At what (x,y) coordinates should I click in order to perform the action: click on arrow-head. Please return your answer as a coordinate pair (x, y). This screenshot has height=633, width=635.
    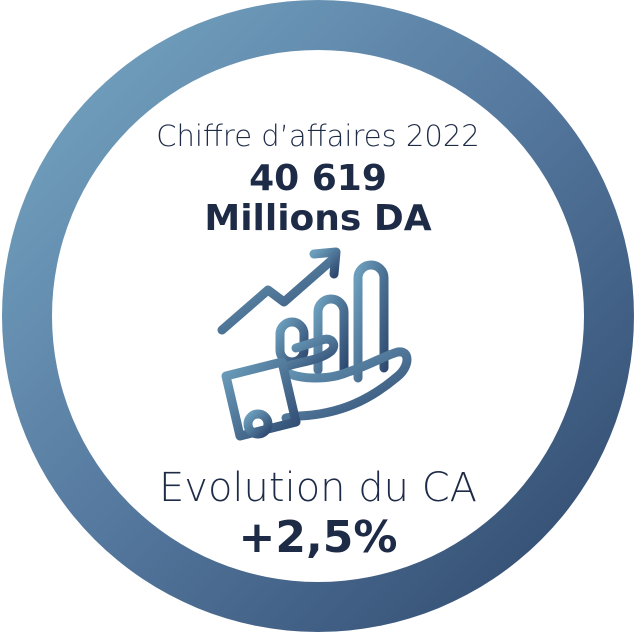
    Looking at the image, I should click on (325, 263).